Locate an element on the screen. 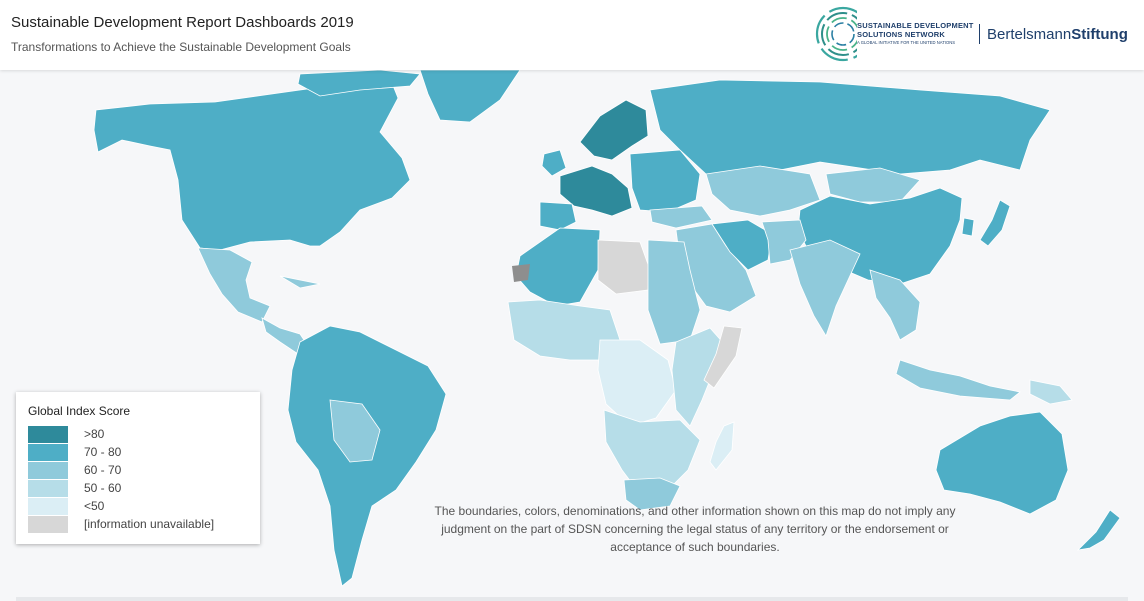 This screenshot has height=601, width=1144. bottom-scroll-bar is located at coordinates (572, 599).